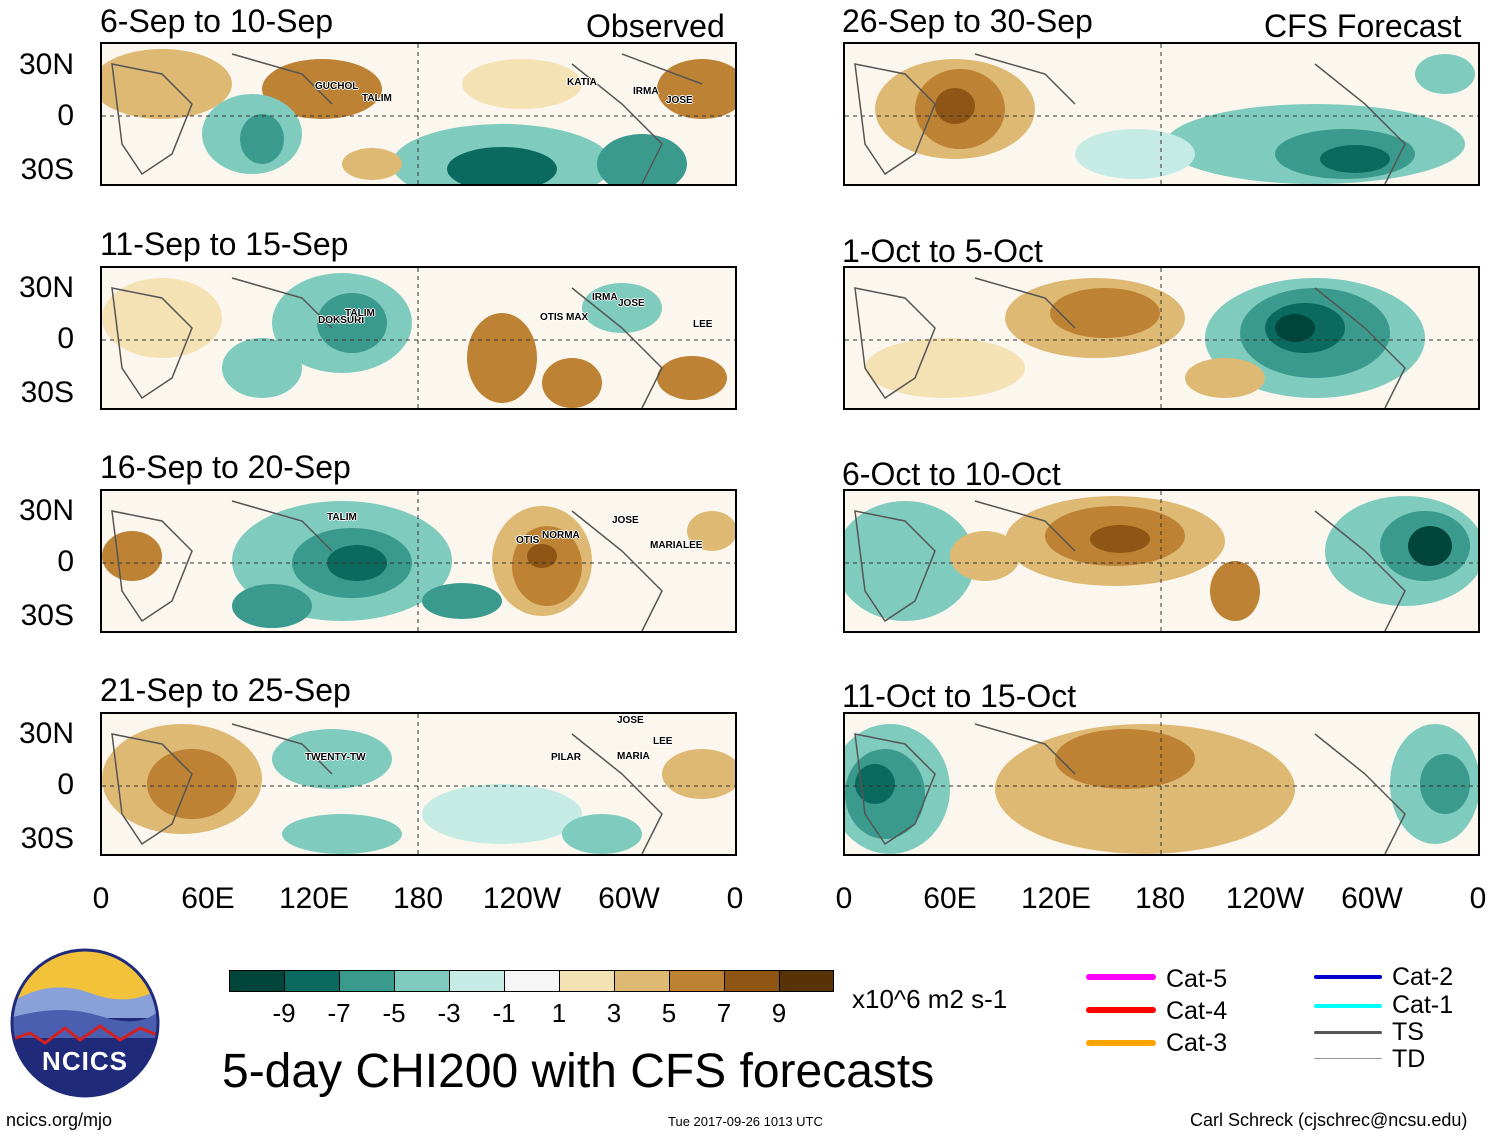 Image resolution: width=1510 pixels, height=1137 pixels. I want to click on storm-label: IRMA, so click(646, 91).